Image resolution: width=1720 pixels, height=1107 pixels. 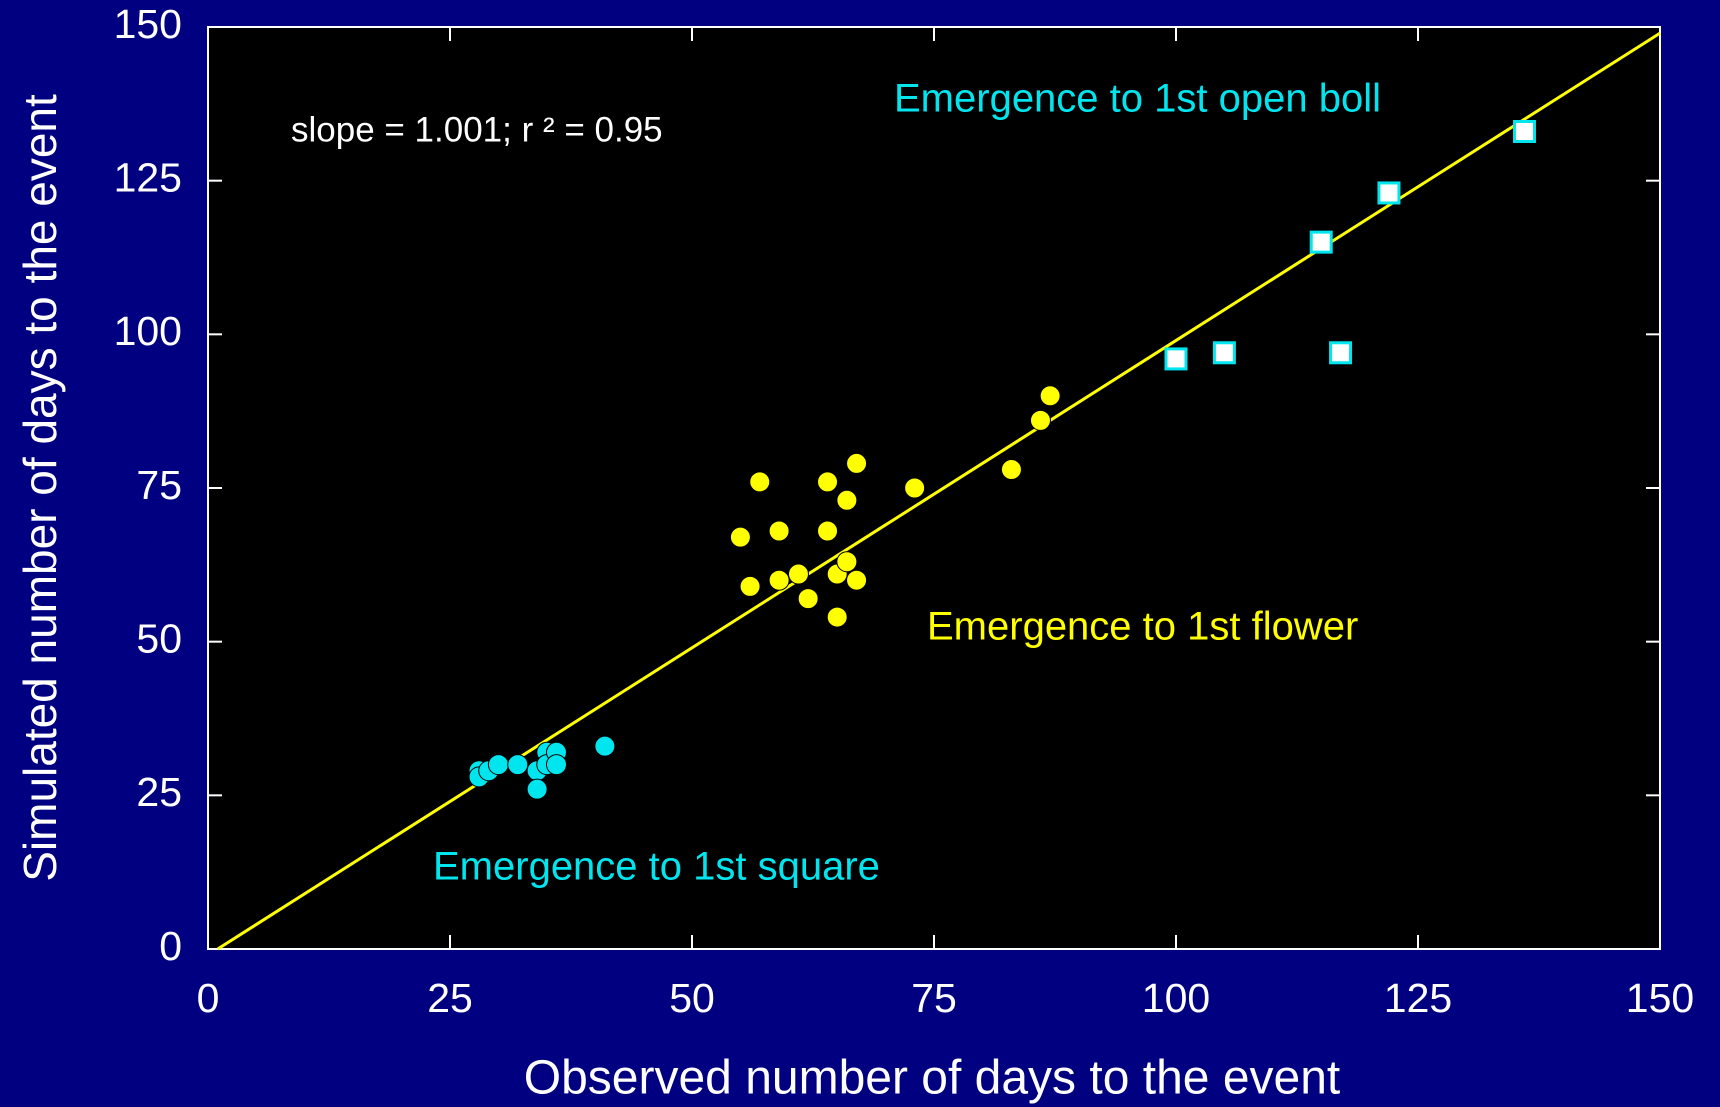 I want to click on x-axis-title: Observed number of days to the event, so click(x=932, y=1078).